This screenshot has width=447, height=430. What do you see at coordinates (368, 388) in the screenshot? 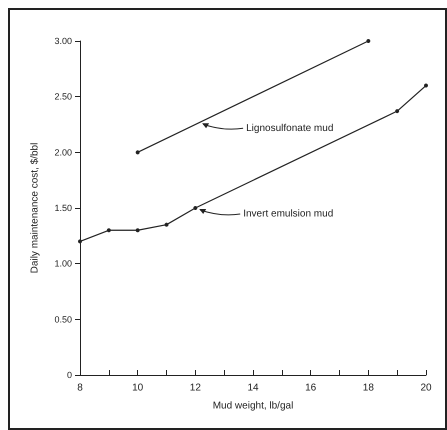
I see `x-tick-label: 18` at bounding box center [368, 388].